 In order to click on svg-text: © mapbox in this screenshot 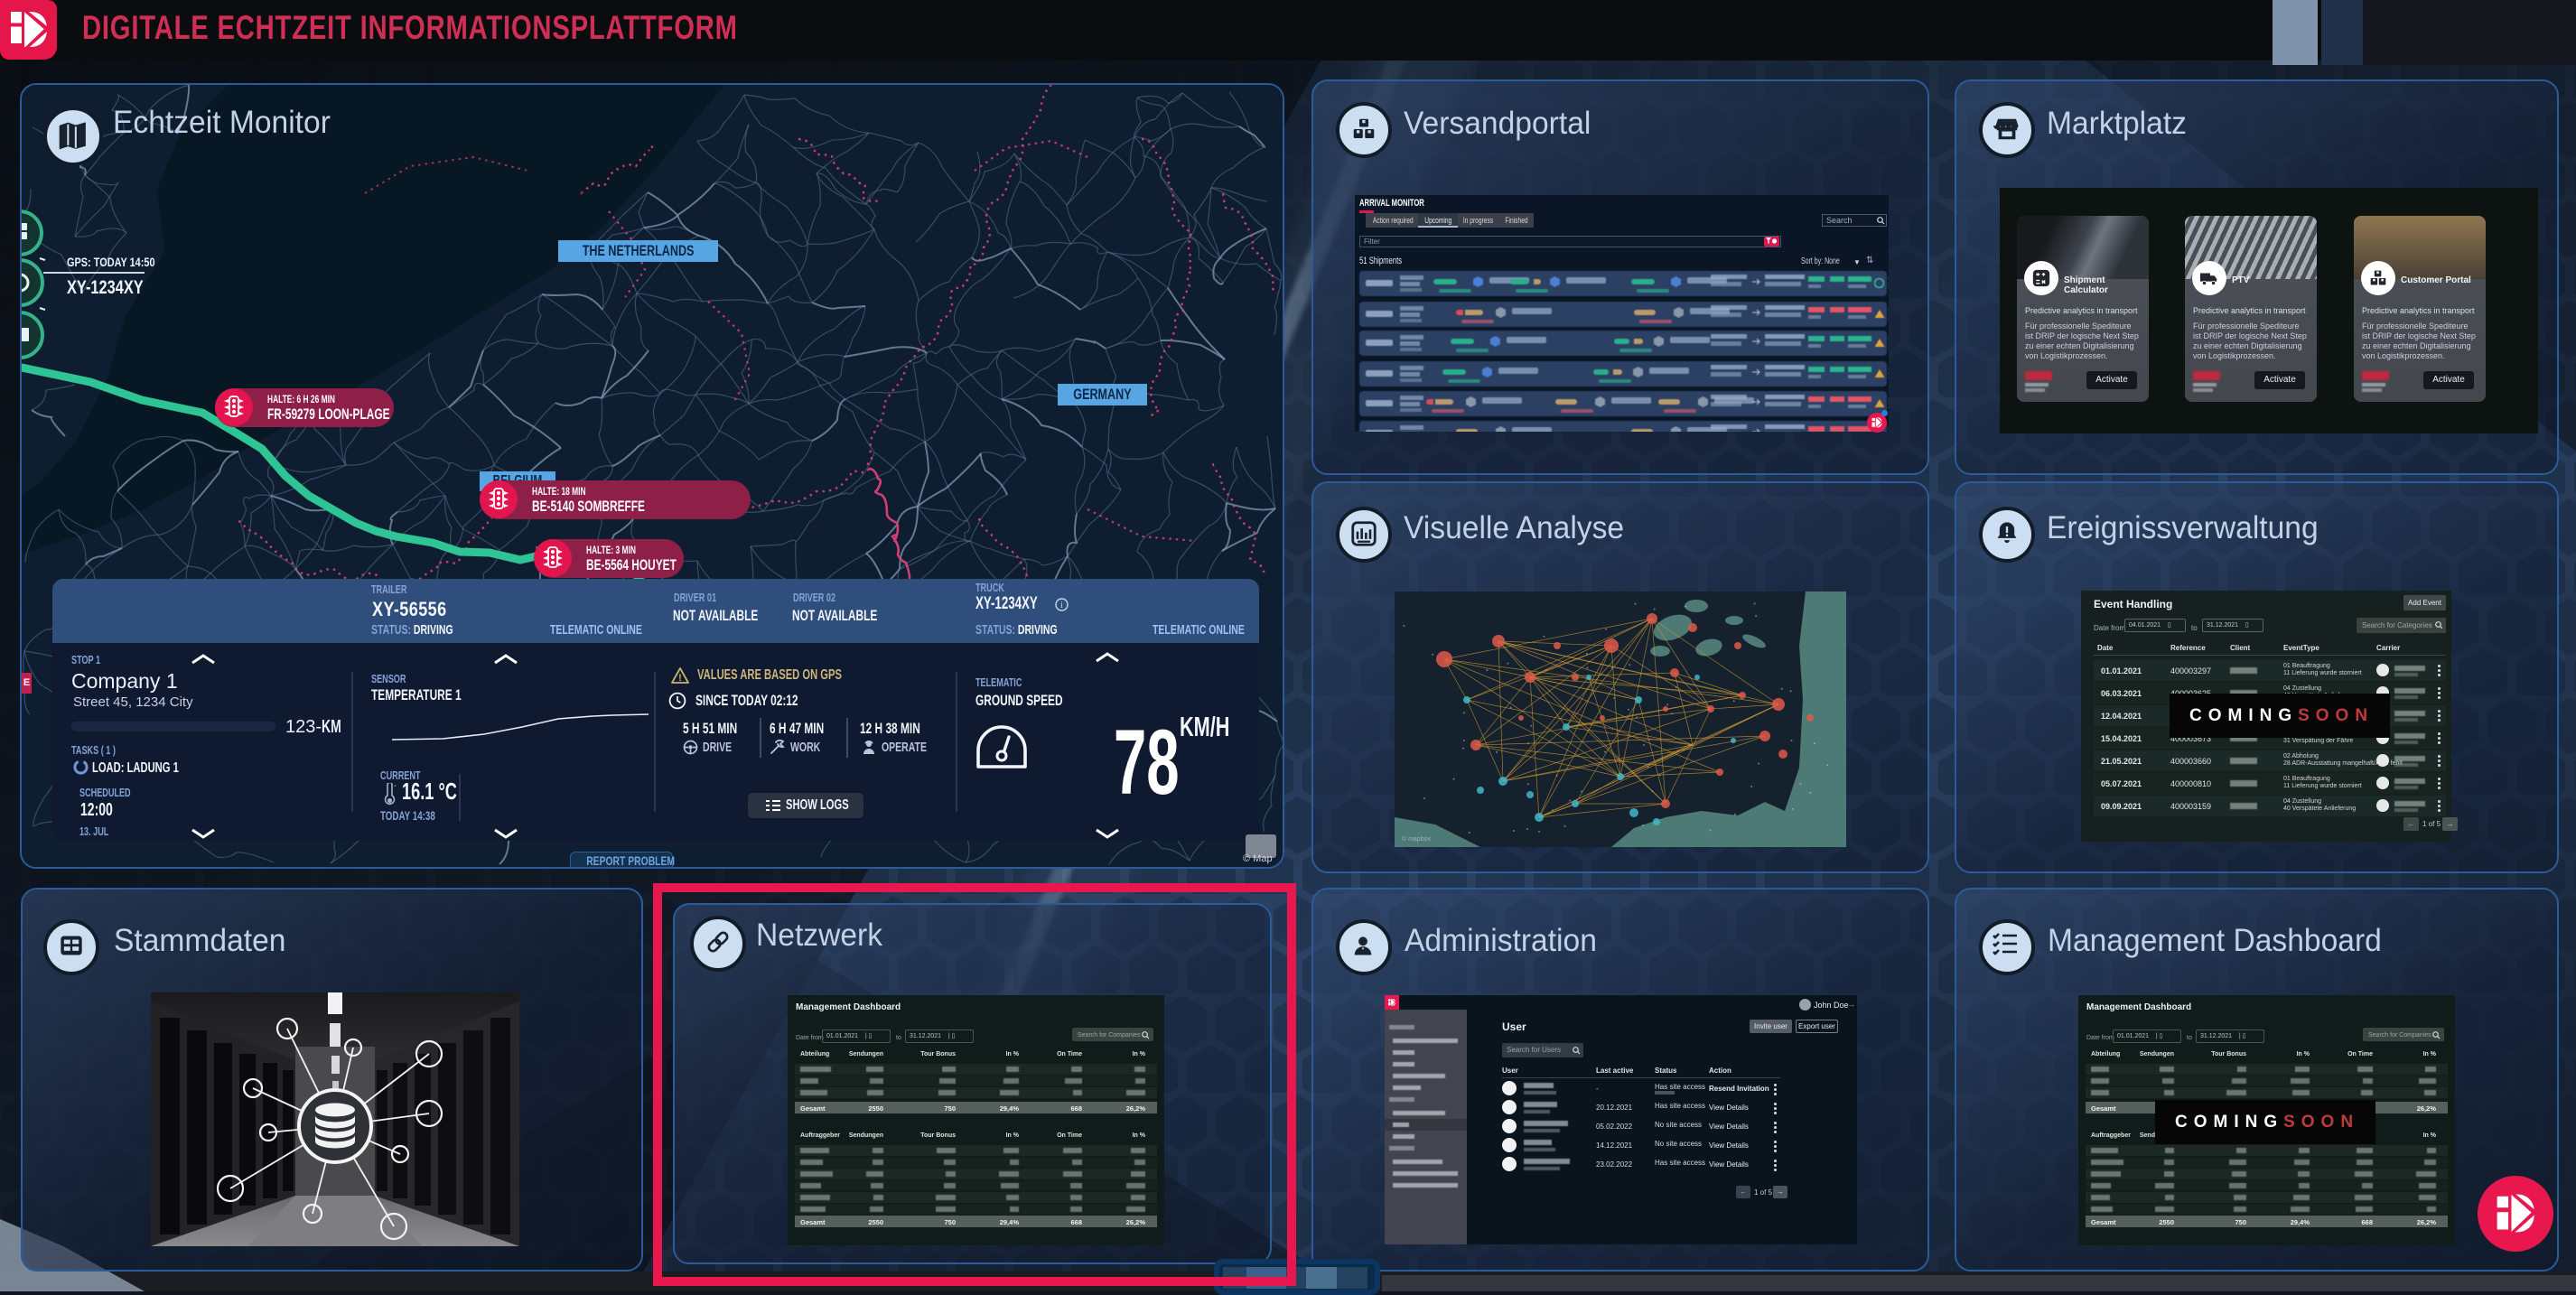, I will do `click(1417, 839)`.